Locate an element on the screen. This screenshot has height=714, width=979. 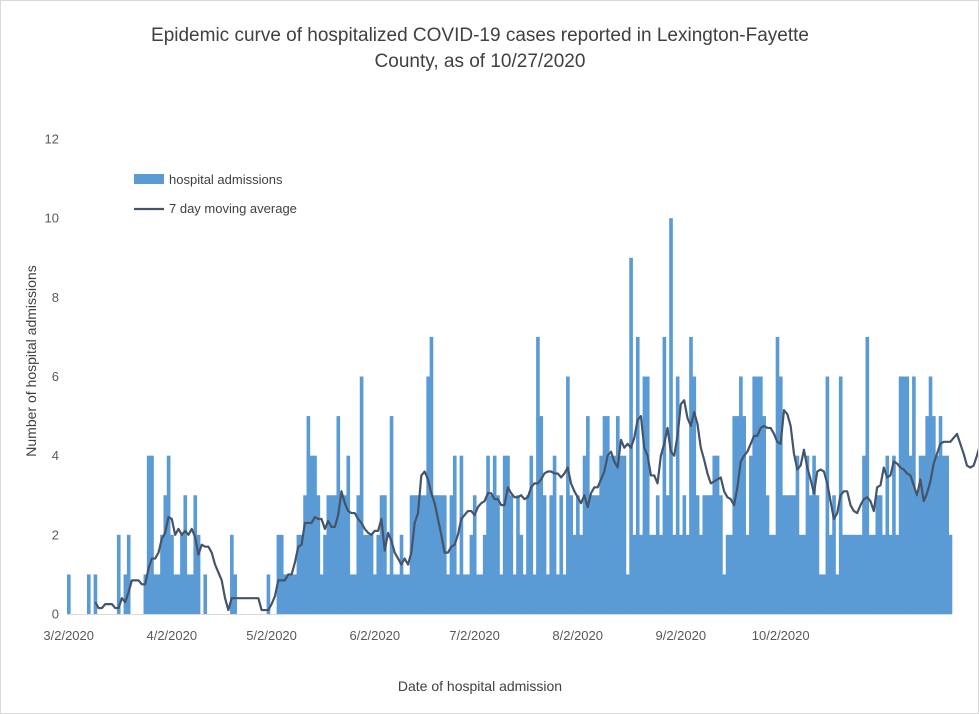
y-tick-label: 8 is located at coordinates (55, 297).